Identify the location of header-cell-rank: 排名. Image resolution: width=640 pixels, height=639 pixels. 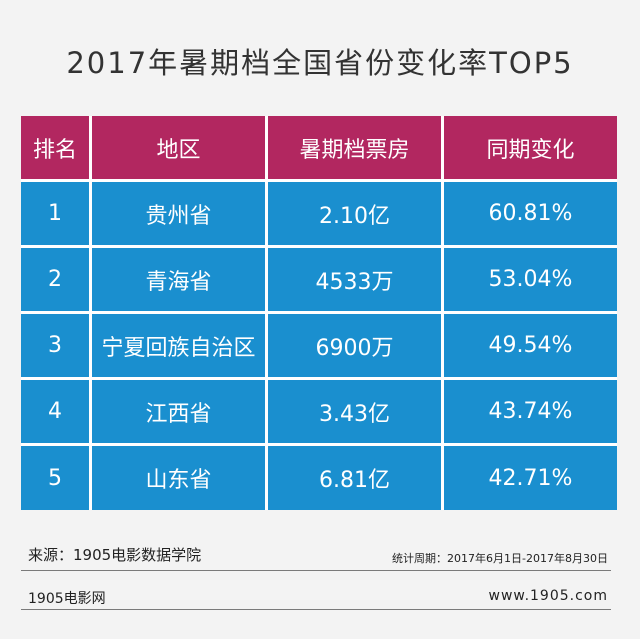
(56, 147).